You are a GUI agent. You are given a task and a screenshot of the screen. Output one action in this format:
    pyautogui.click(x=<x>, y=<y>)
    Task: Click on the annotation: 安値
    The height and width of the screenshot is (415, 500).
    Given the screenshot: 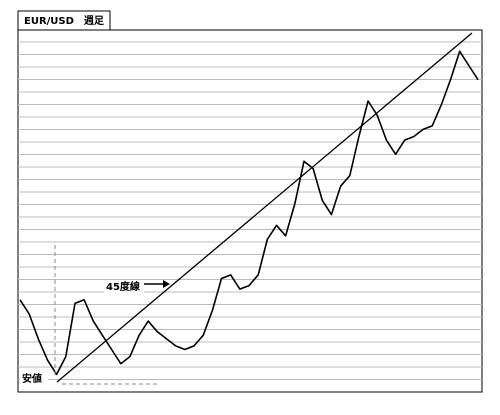 What is the action you would take?
    pyautogui.click(x=32, y=378)
    